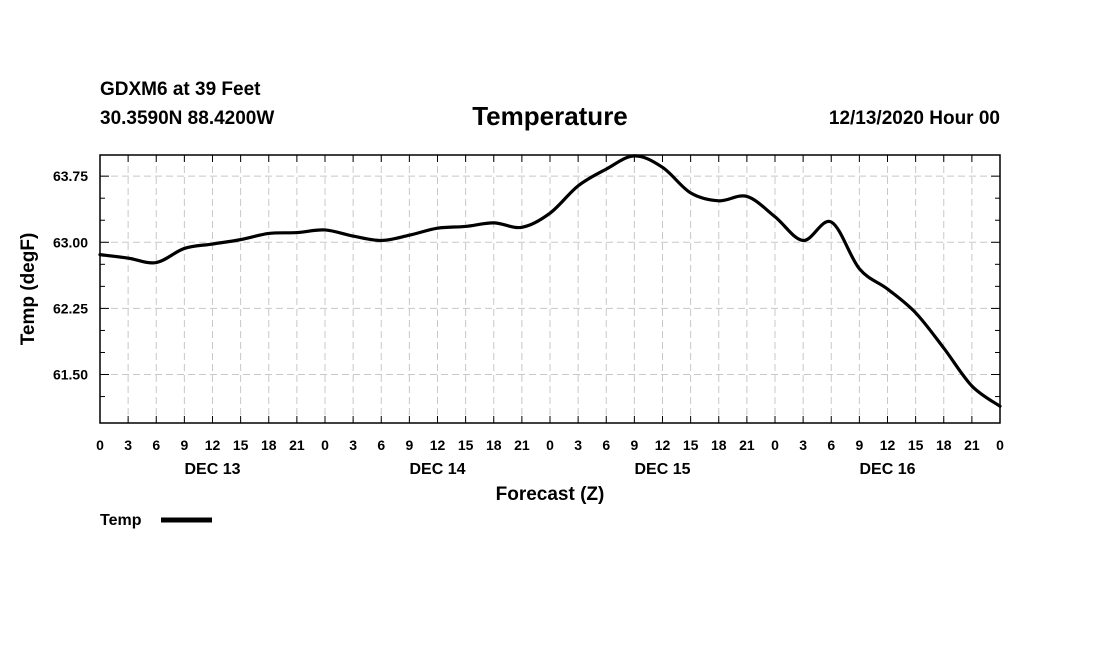  I want to click on day-label: DEC 15, so click(662, 469).